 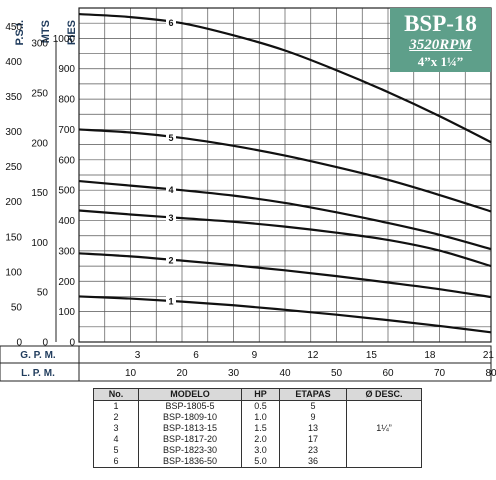 I want to click on table-row: 5 BSP-1823-30 3.0 23, so click(x=257, y=450).